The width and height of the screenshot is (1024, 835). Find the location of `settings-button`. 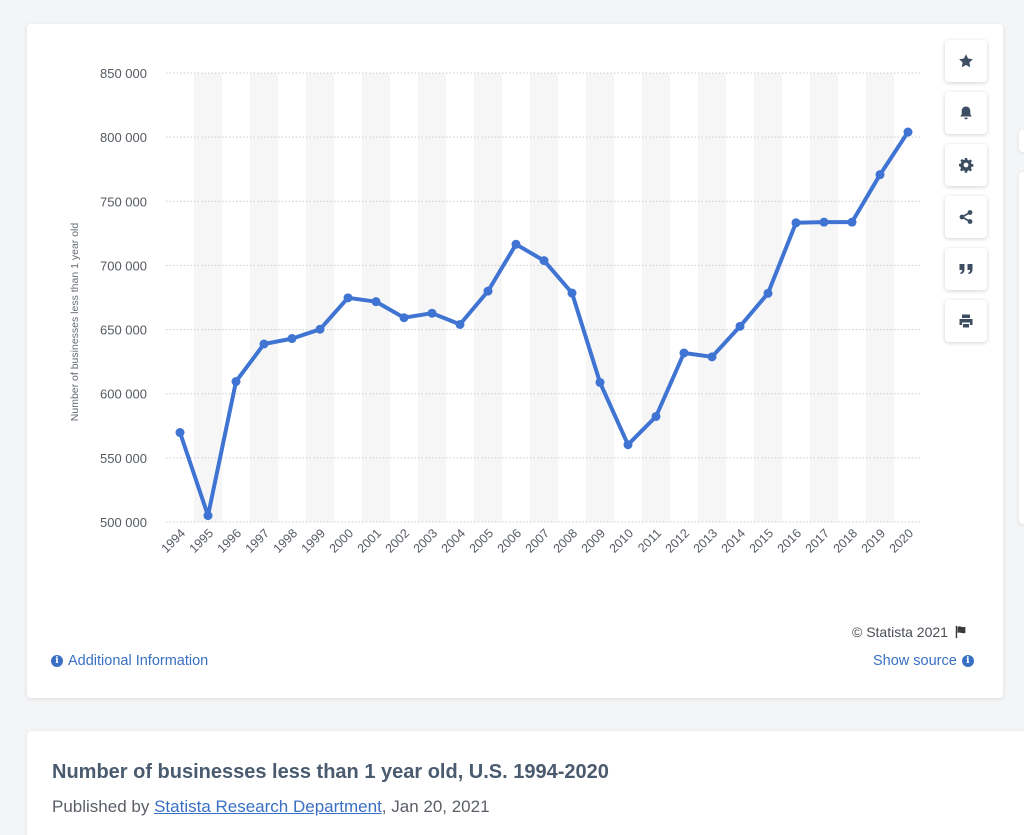

settings-button is located at coordinates (966, 165).